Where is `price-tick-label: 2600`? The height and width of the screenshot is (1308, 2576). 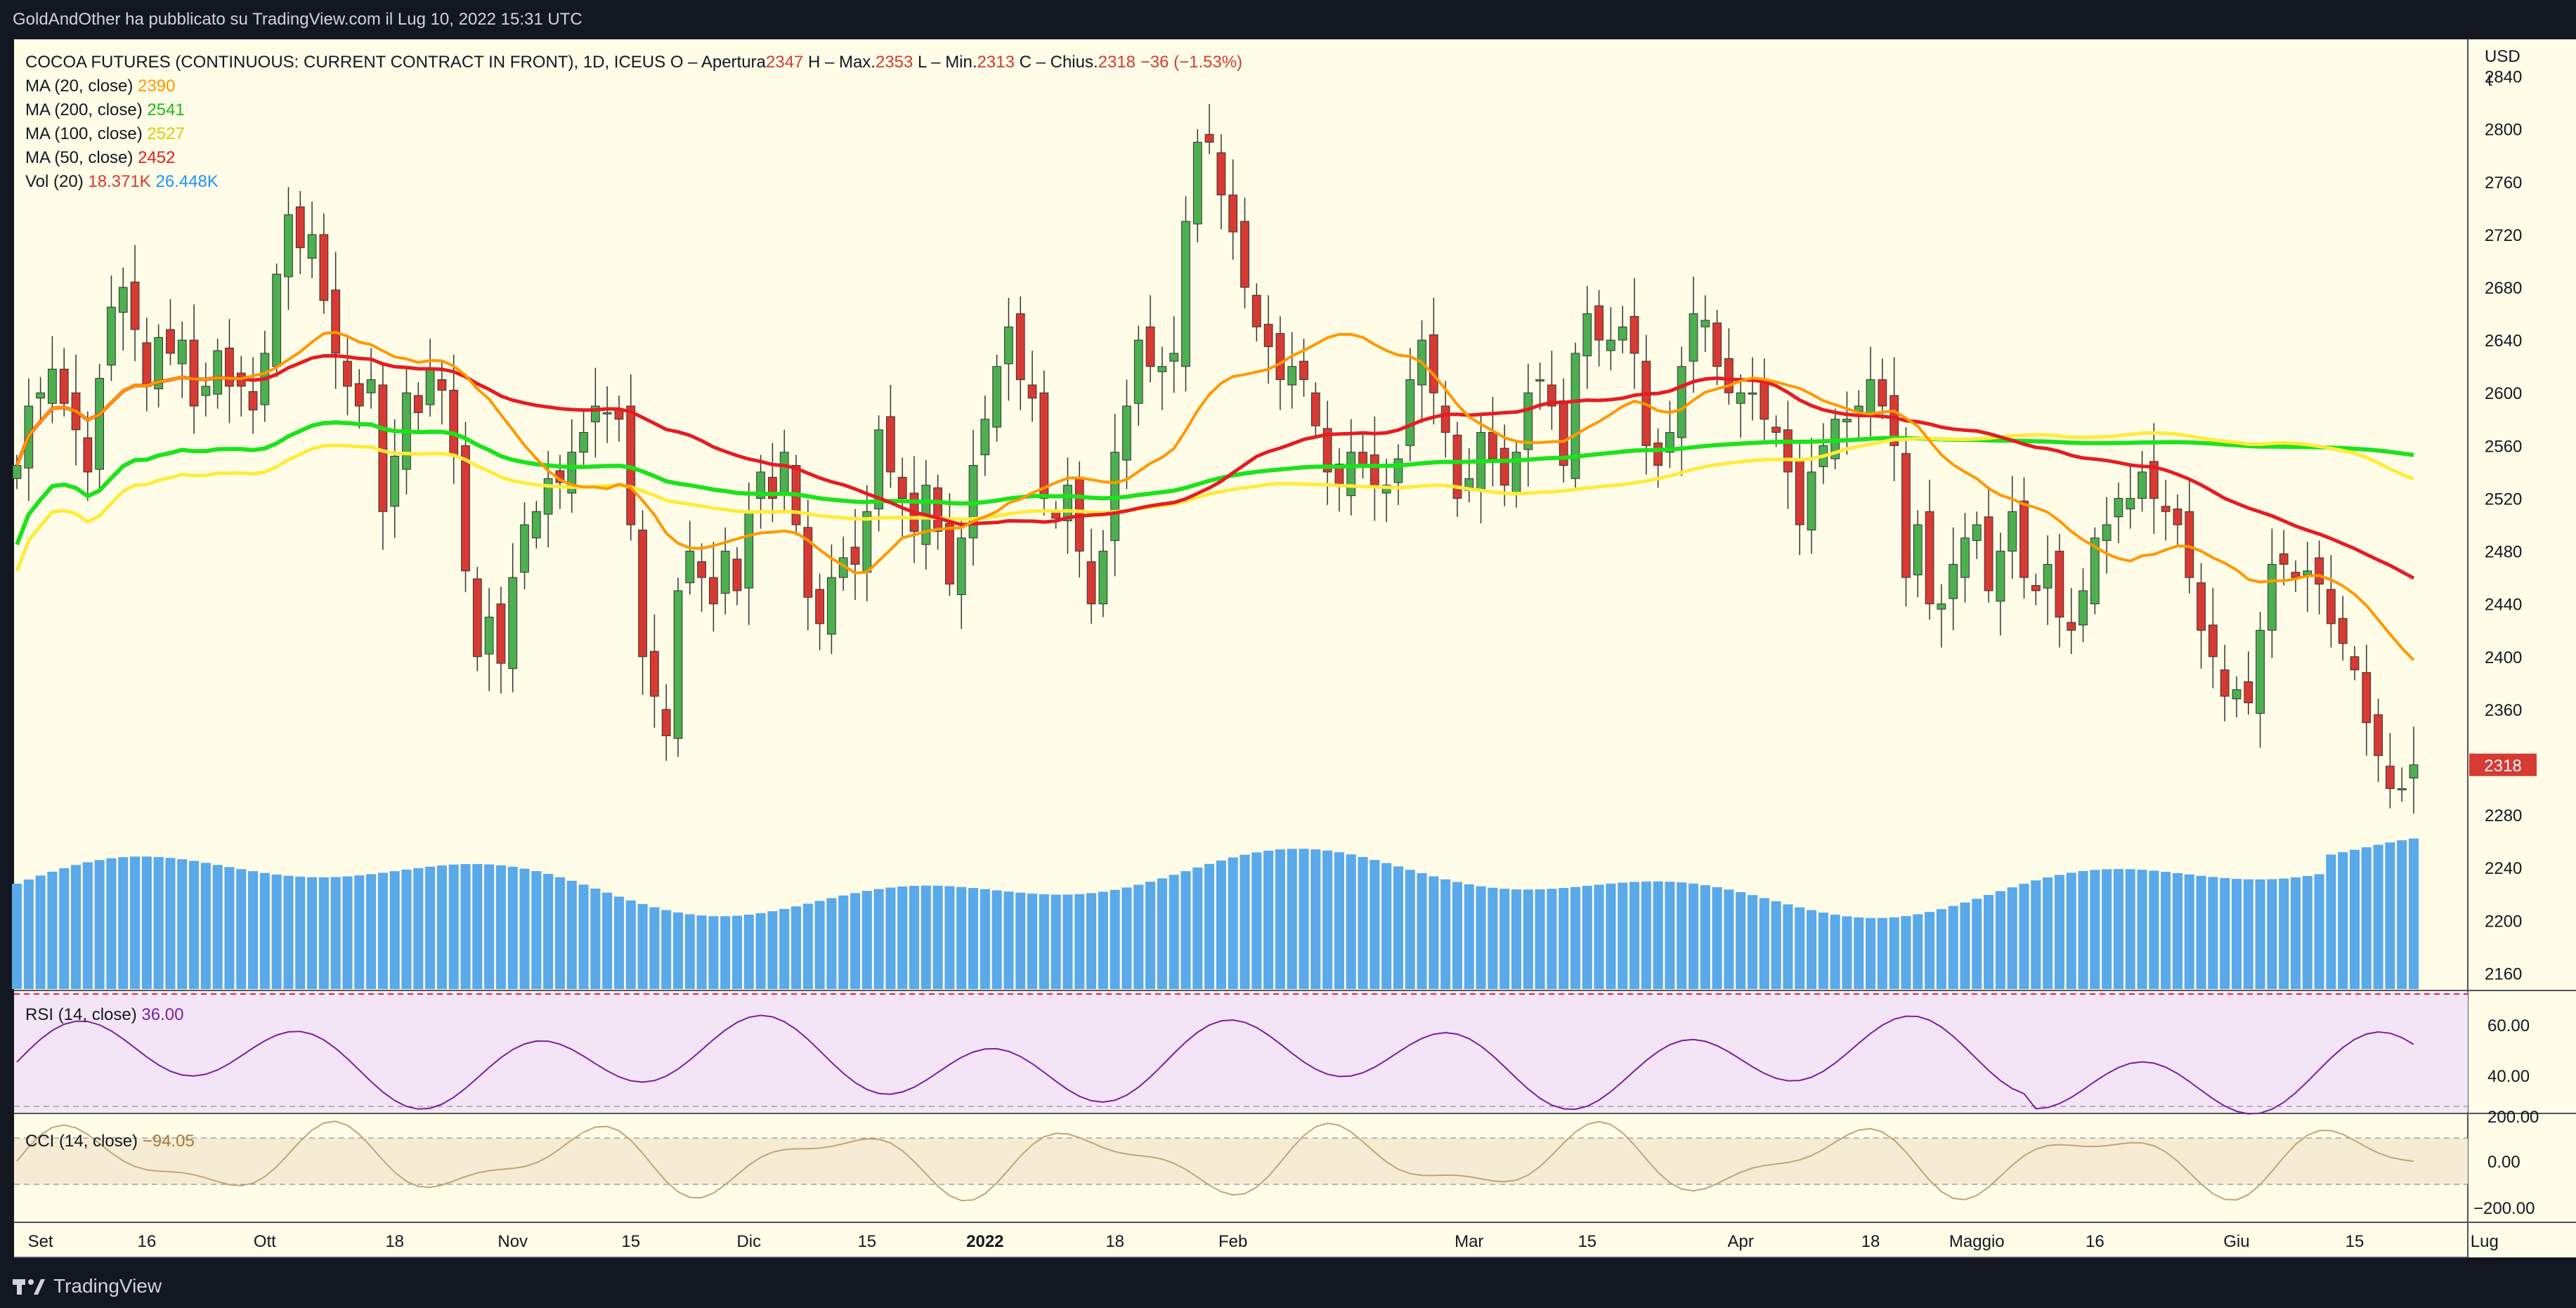 price-tick-label: 2600 is located at coordinates (2503, 394).